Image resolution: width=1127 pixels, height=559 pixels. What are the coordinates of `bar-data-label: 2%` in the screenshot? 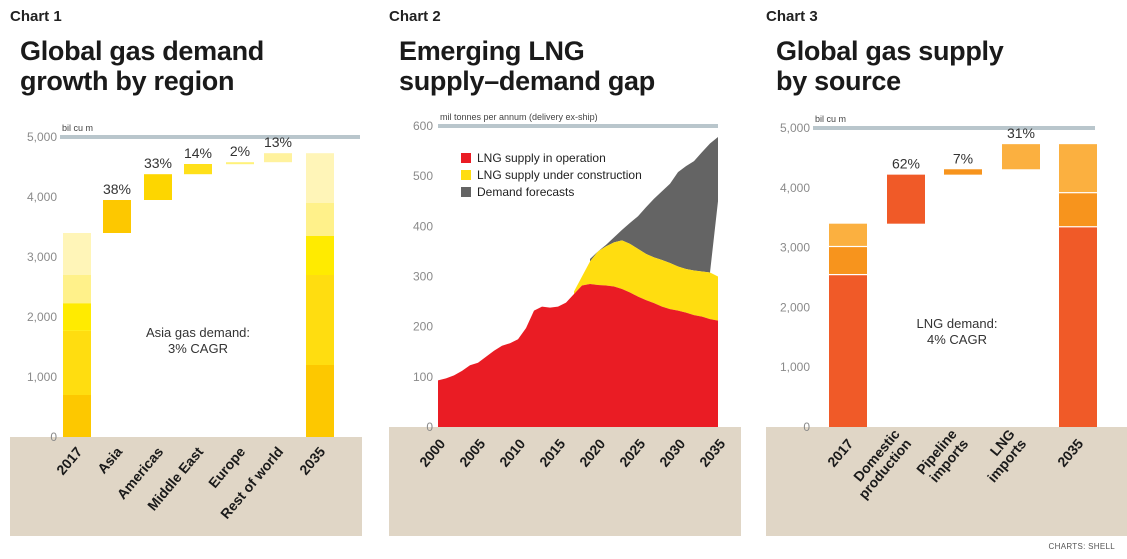 It's located at (240, 151).